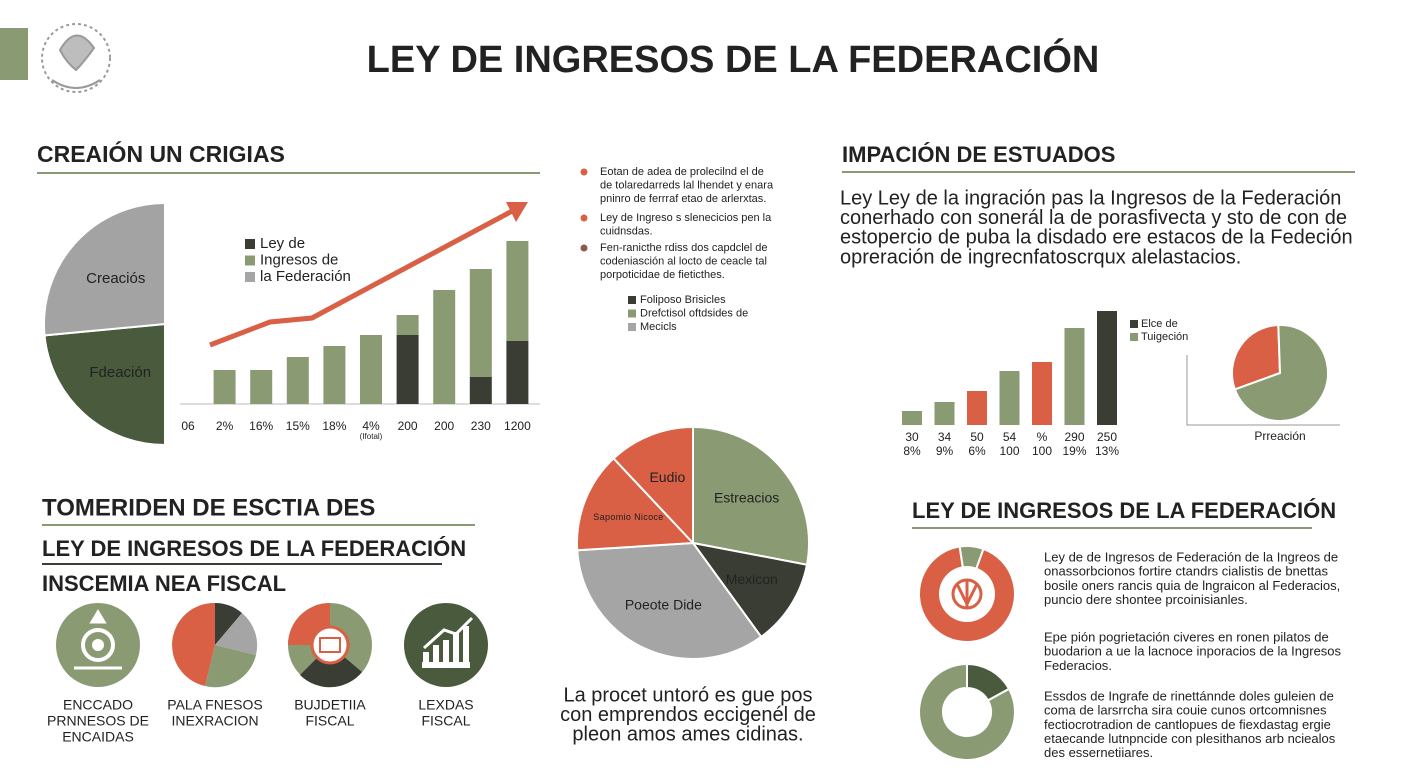 Image resolution: width=1408 pixels, height=768 pixels. What do you see at coordinates (98, 721) in the screenshot?
I see `icon-label: PRNNESOS DE` at bounding box center [98, 721].